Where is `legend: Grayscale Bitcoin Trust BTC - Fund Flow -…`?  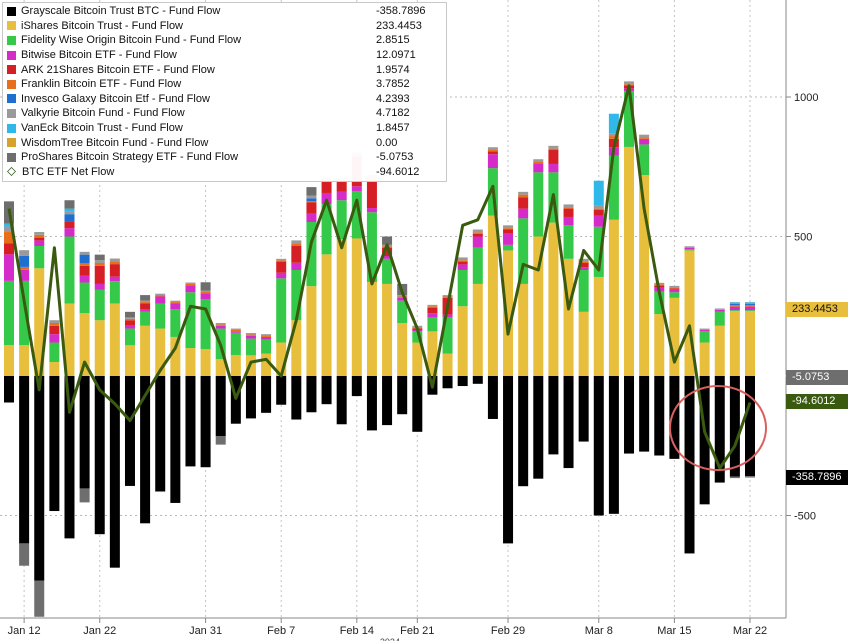 legend: Grayscale Bitcoin Trust BTC - Fund Flow -… is located at coordinates (224, 92).